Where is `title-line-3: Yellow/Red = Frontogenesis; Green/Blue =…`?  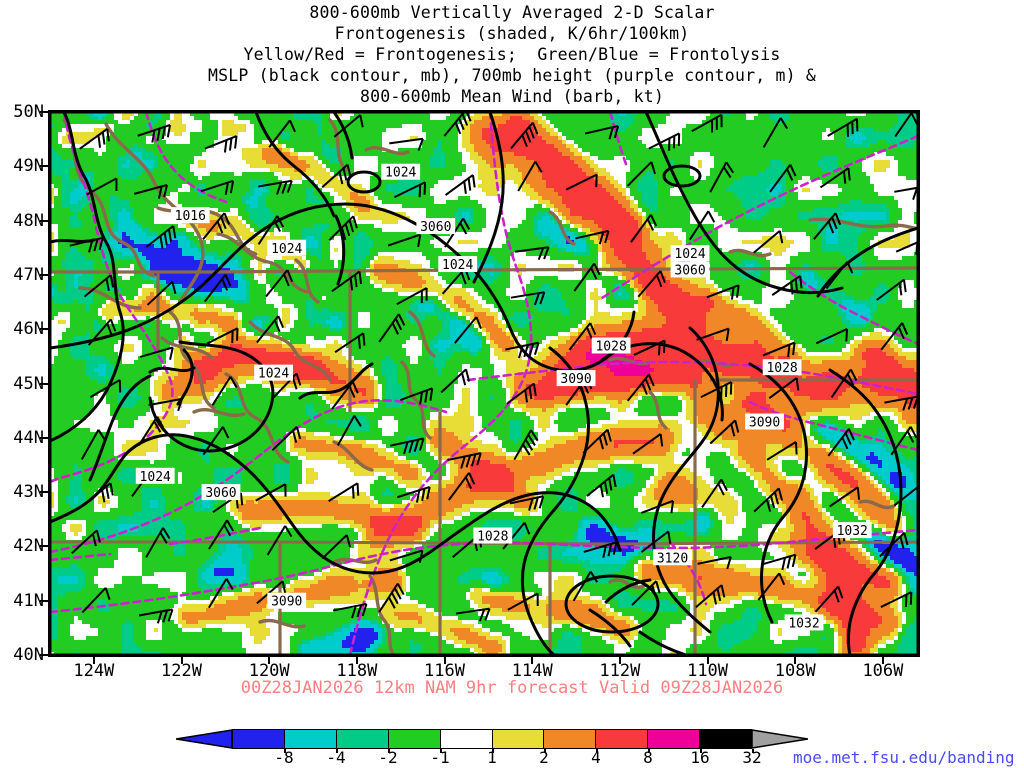 title-line-3: Yellow/Red = Frontogenesis; Green/Blue =… is located at coordinates (512, 54).